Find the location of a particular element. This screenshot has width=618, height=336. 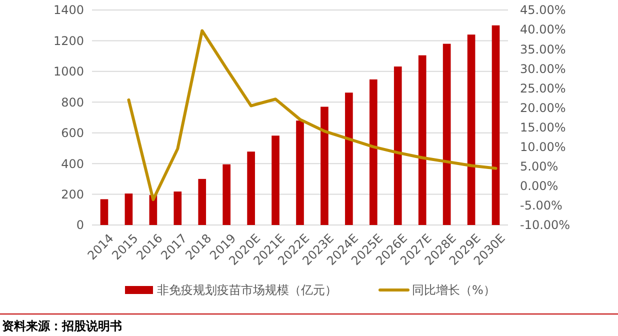

y2-tick-label: -10.00% is located at coordinates (545, 225).